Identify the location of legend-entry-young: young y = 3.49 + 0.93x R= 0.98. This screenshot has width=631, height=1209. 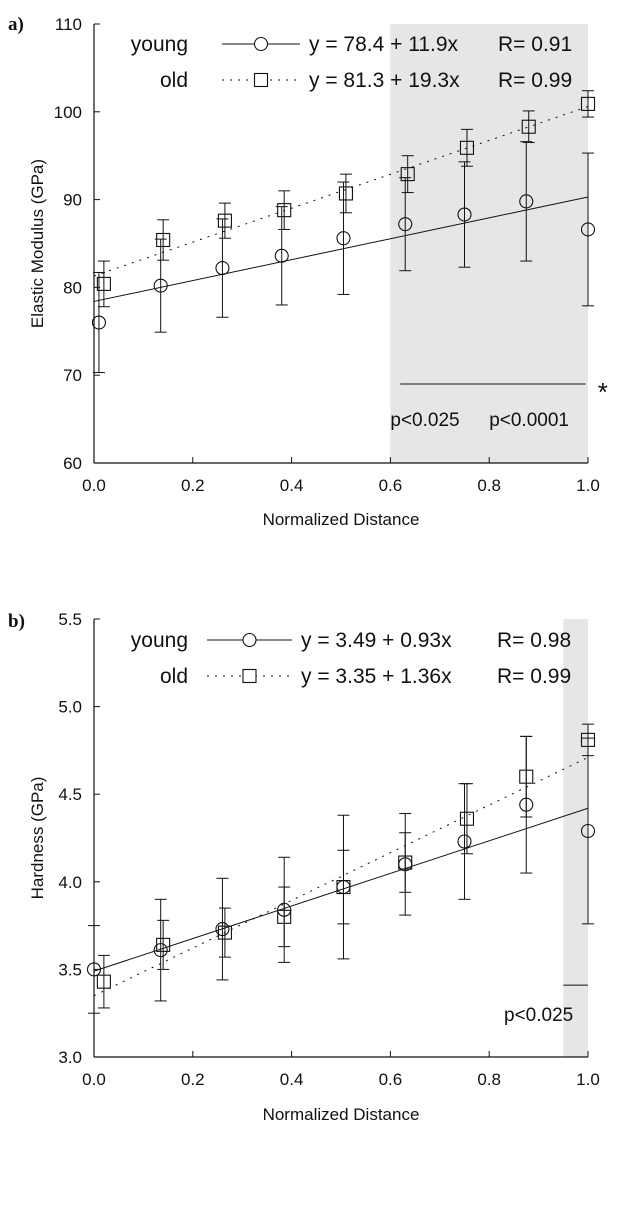
(351, 640).